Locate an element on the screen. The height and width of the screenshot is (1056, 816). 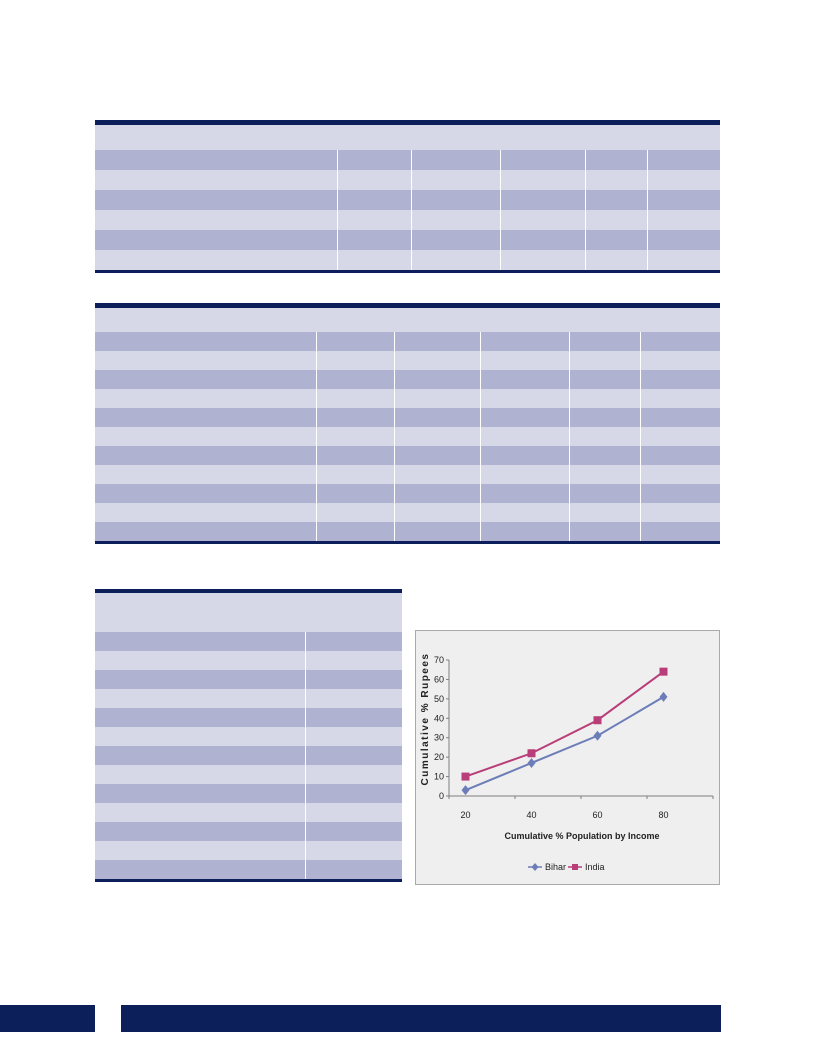
y-tick-label: 40 is located at coordinates (439, 718).